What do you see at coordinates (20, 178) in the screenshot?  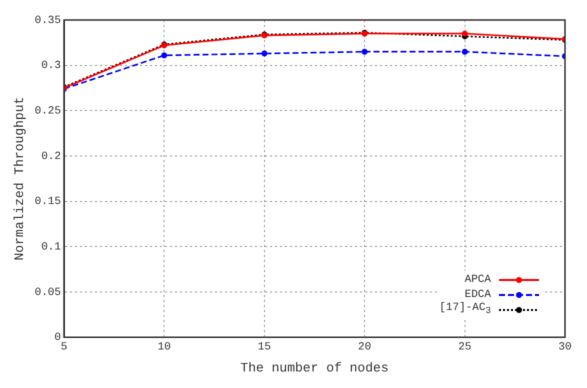 I see `y-axis-title: Normalized Throughput` at bounding box center [20, 178].